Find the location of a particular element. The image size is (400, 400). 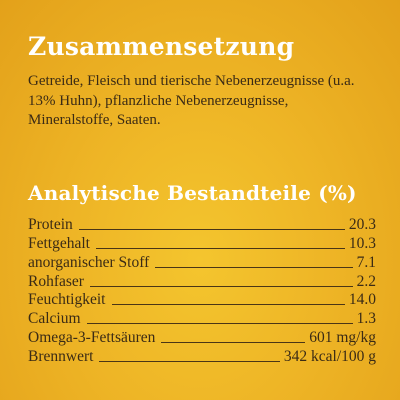

row-label: Fettgehalt is located at coordinates (59, 244).